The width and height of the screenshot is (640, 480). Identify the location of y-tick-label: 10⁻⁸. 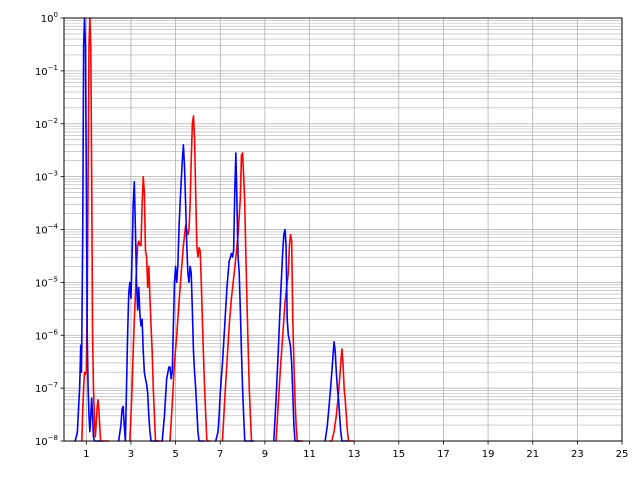
(46, 441).